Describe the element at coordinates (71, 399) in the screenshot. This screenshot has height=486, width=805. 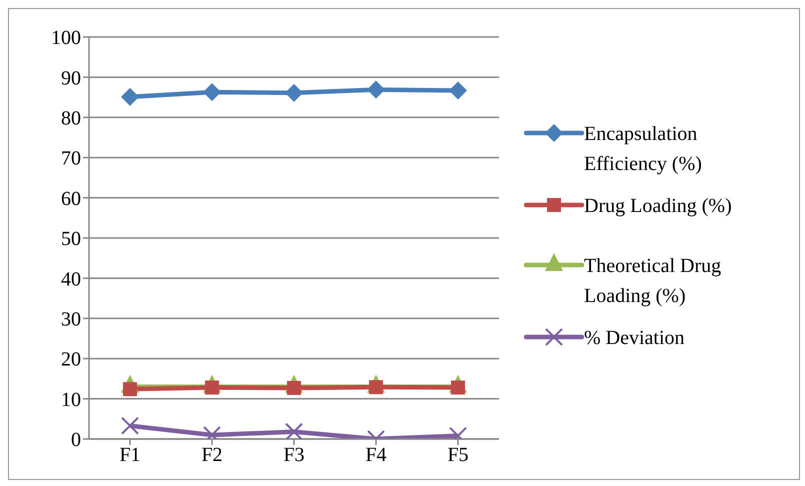
I see `y-tick-label: 10` at that location.